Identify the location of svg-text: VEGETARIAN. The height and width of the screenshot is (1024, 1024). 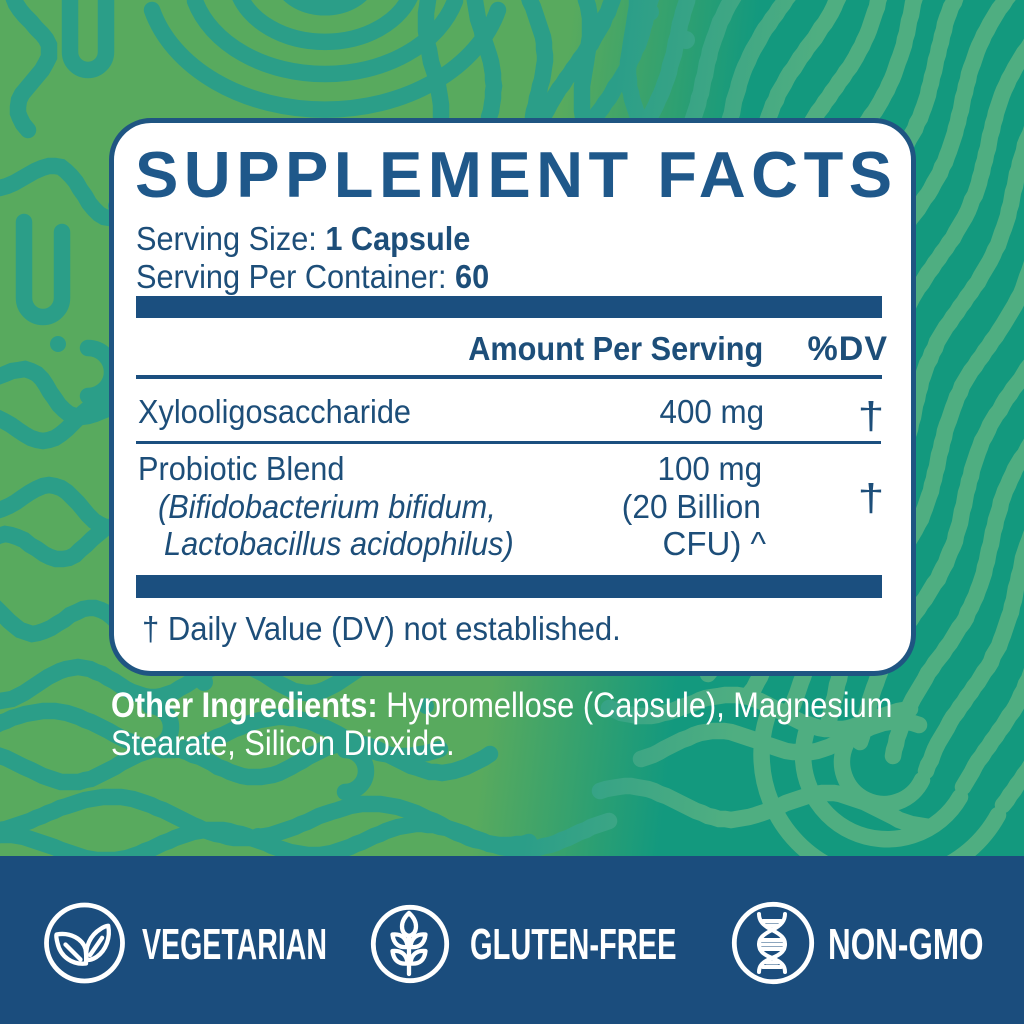
(234, 944).